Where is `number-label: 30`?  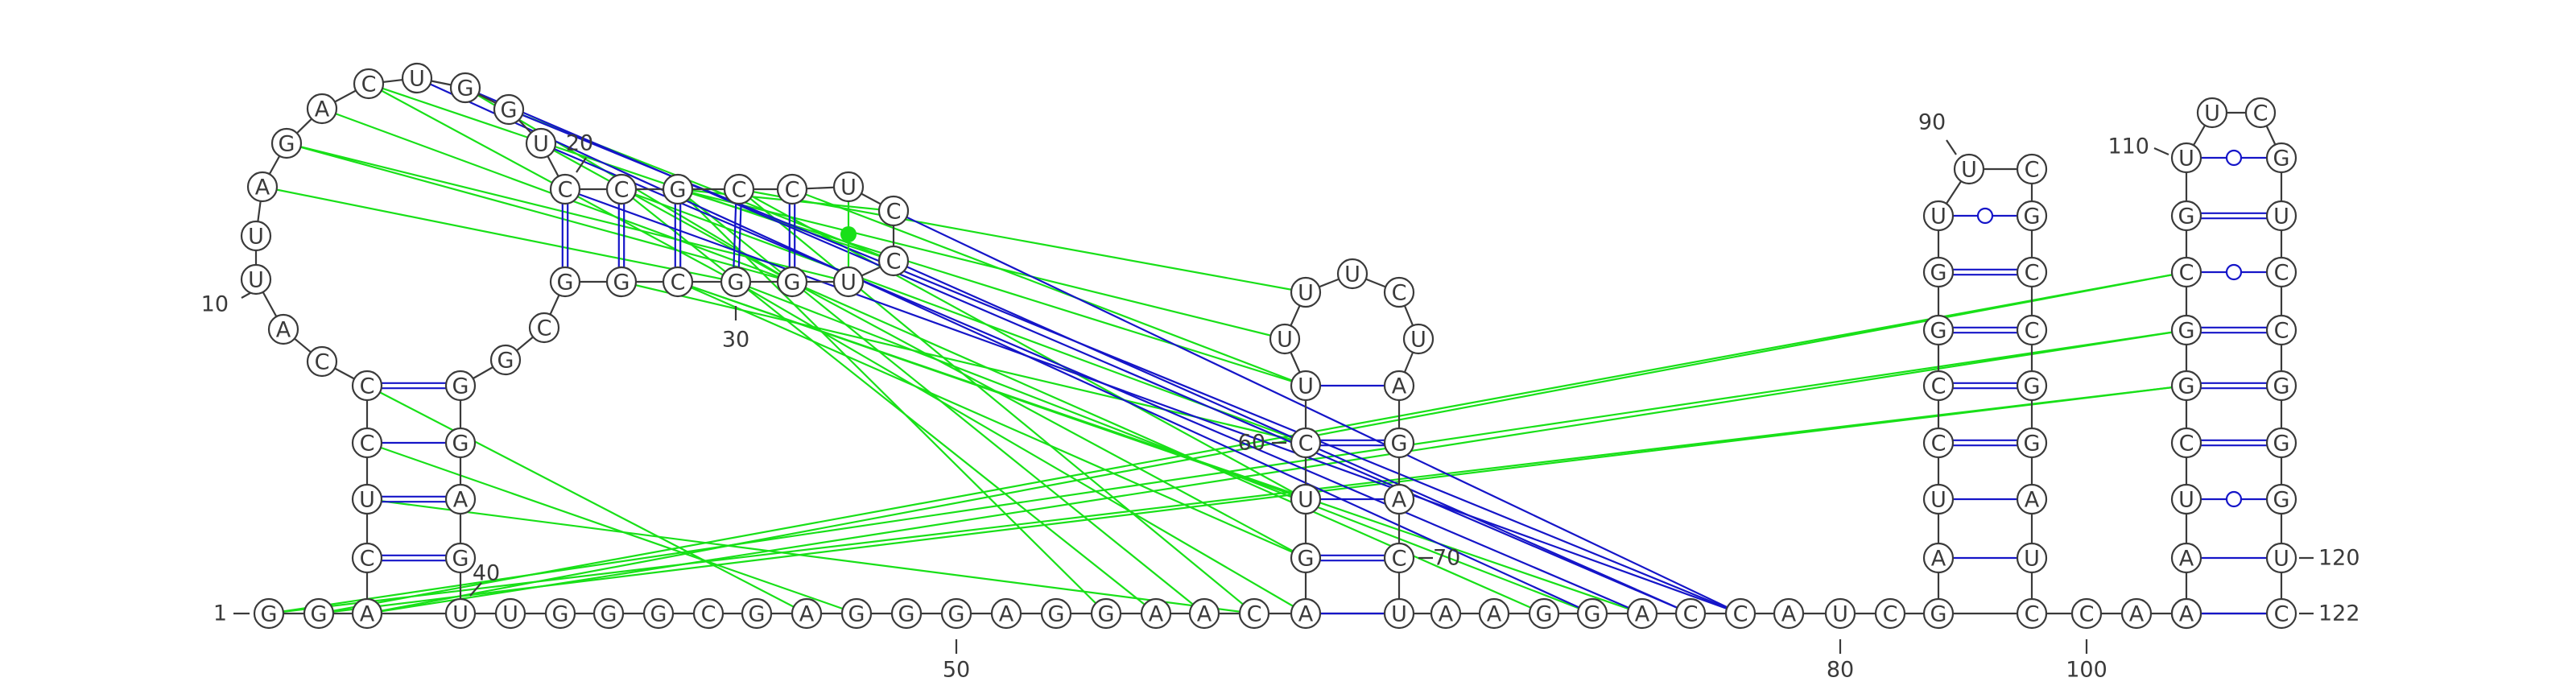
number-label: 30 is located at coordinates (735, 340).